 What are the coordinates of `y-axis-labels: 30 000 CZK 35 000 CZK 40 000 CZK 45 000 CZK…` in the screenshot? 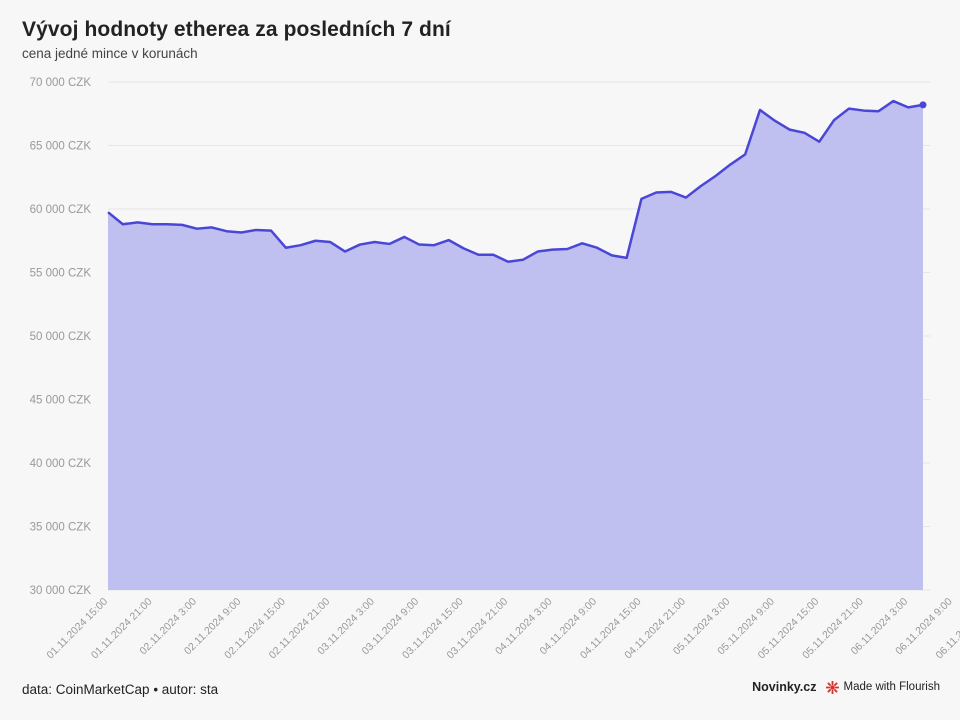 It's located at (61, 337).